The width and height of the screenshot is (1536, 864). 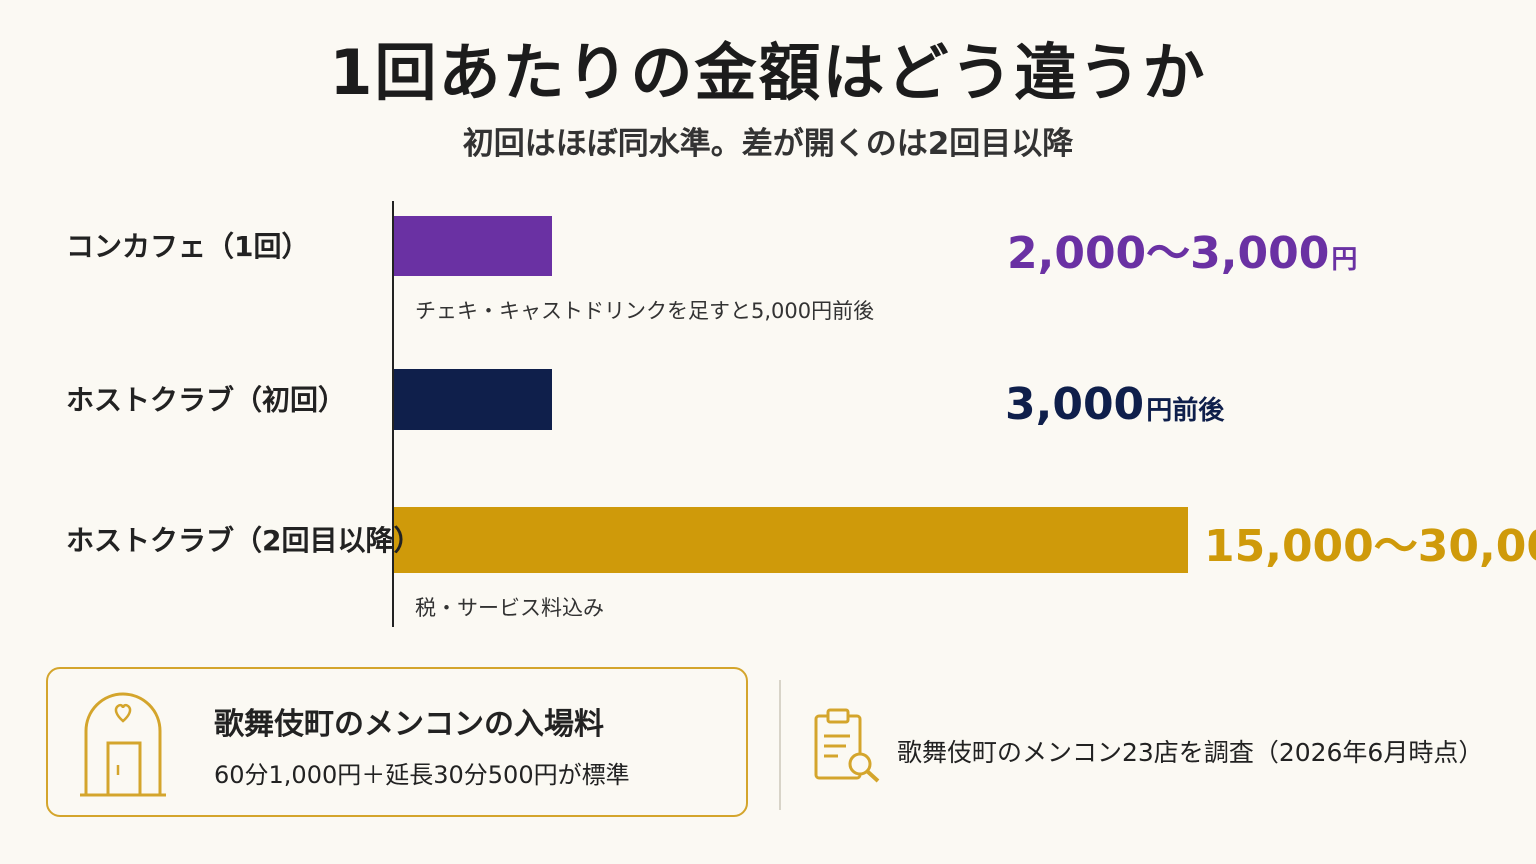 I want to click on category-label-0: コンカフェ（1回）, so click(x=187, y=246).